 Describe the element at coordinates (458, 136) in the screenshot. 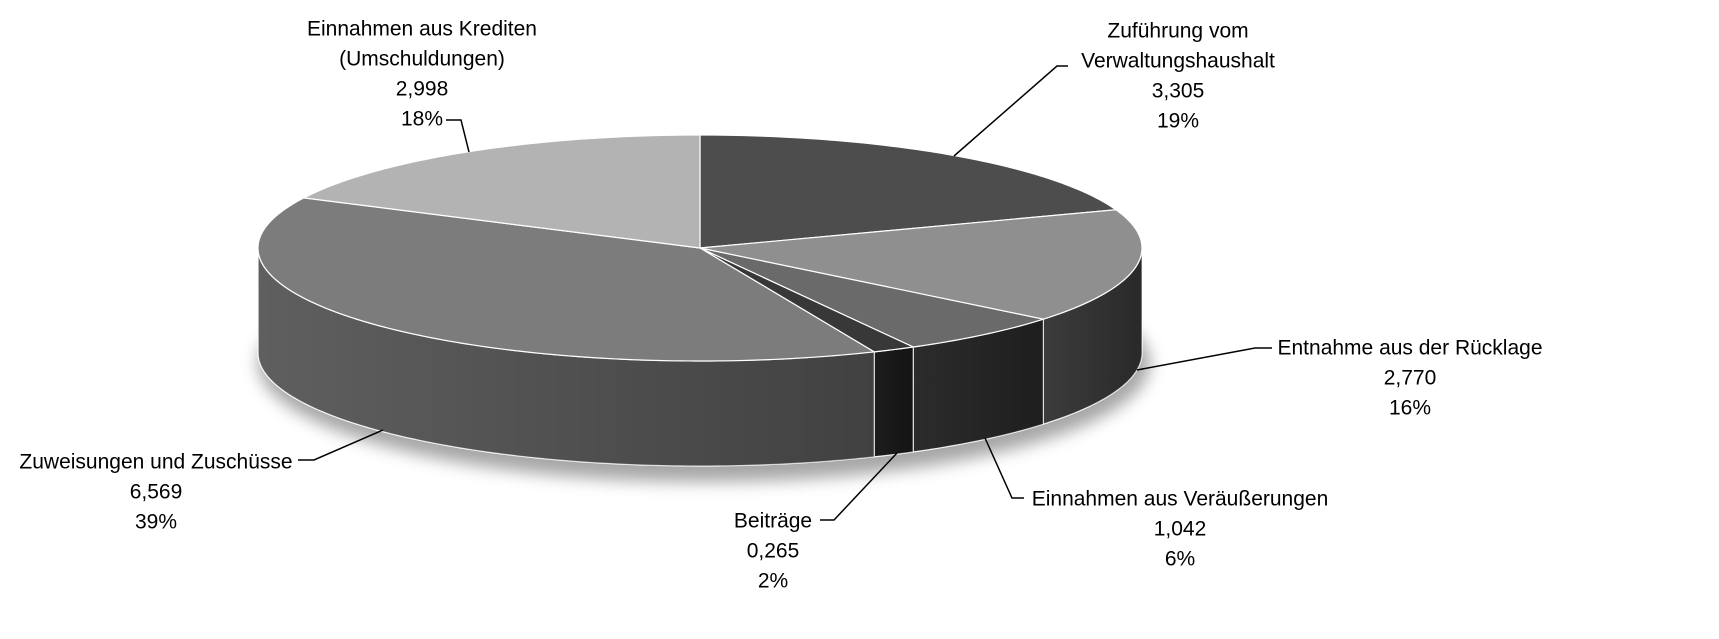

I see `leader-line-einnahmen-aus-krediten-umschuldungen` at that location.